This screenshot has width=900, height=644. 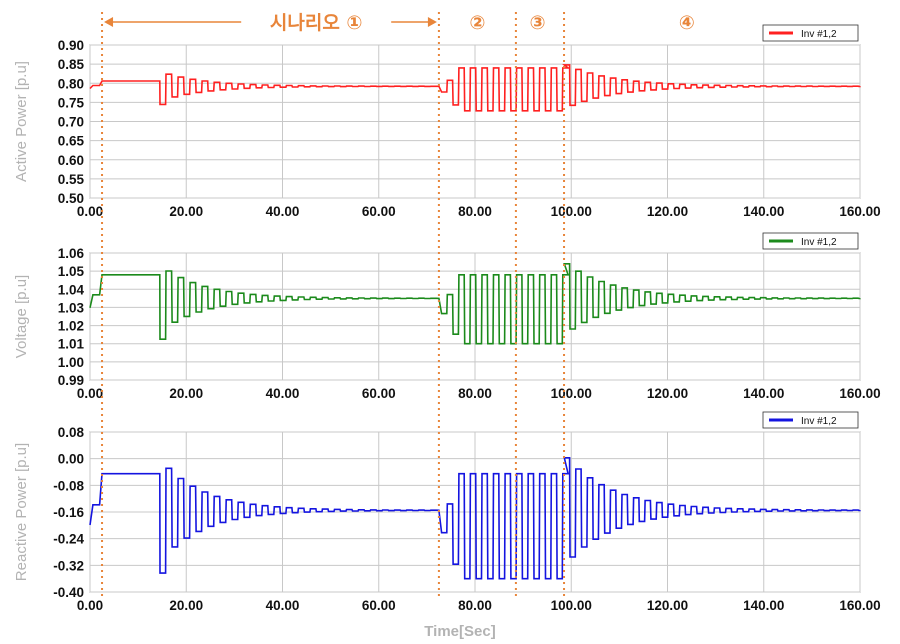 What do you see at coordinates (459, 631) in the screenshot?
I see `x-axis-label: Time[Sec]` at bounding box center [459, 631].